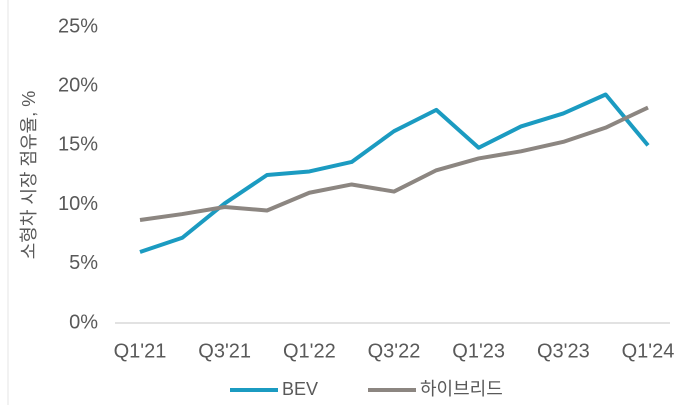 This screenshot has height=405, width=694. What do you see at coordinates (563, 351) in the screenshot?
I see `x-tick-label: Q3'23` at bounding box center [563, 351].